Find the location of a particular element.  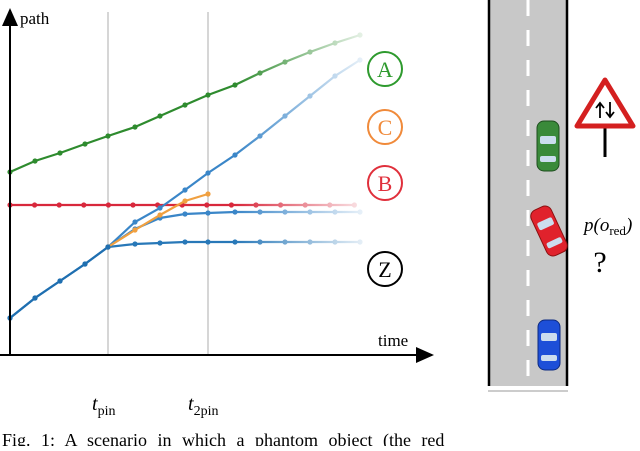

probability-label: p(ored) is located at coordinates (607, 226).